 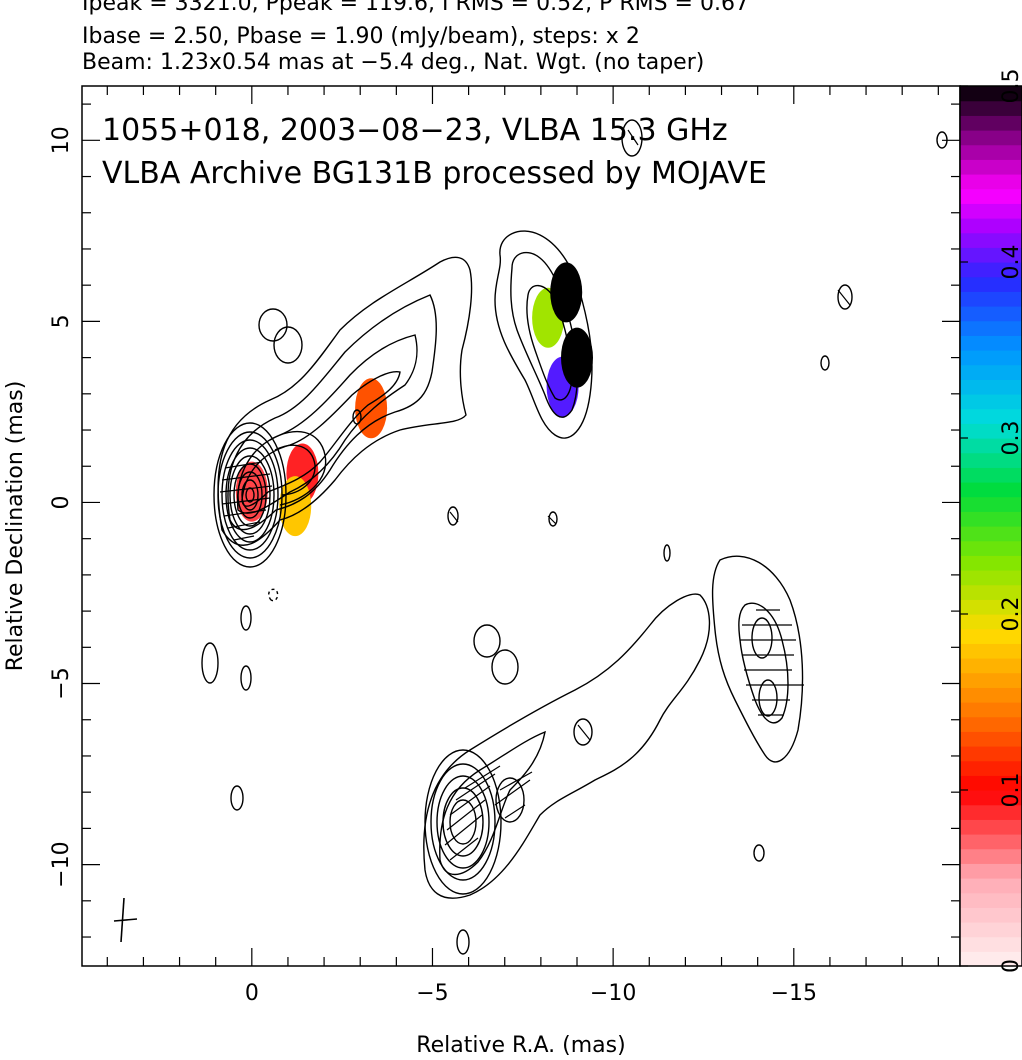 I want to click on chart-title: 1055+018, 2003−08−23, VLBA 15.3 GHz, so click(x=415, y=130).